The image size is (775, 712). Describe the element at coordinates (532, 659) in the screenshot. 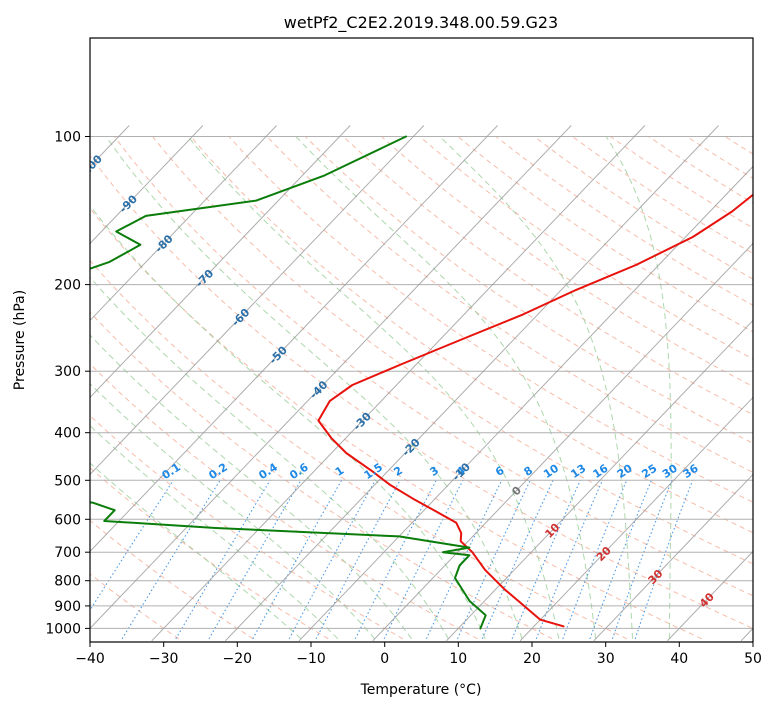

I see `x-tick-label: 20` at that location.